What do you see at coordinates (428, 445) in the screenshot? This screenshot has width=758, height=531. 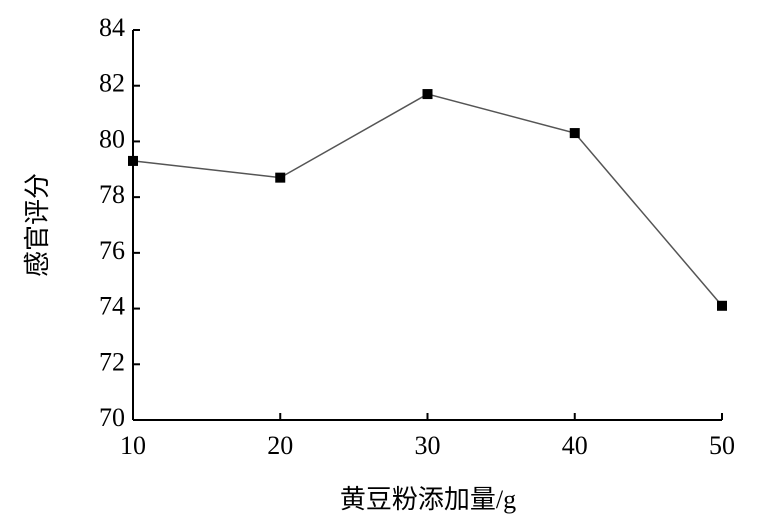 I see `x-tick-label: 30` at bounding box center [428, 445].